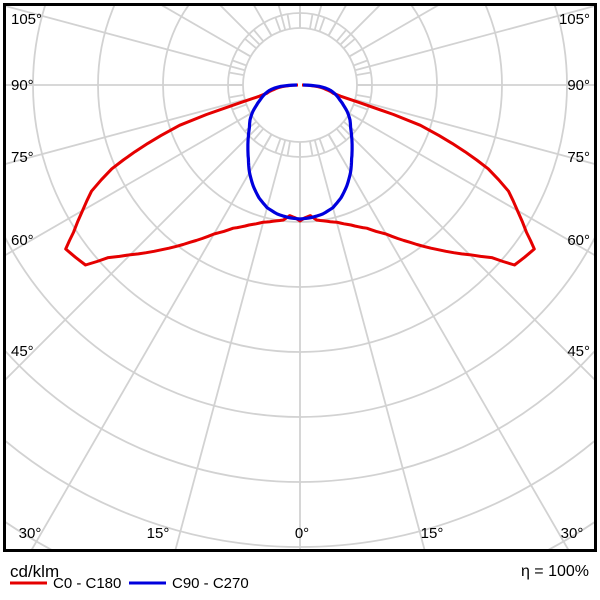 This screenshot has height=600, width=600. I want to click on legend-label-c90-c270: C90 - C270, so click(210, 583).